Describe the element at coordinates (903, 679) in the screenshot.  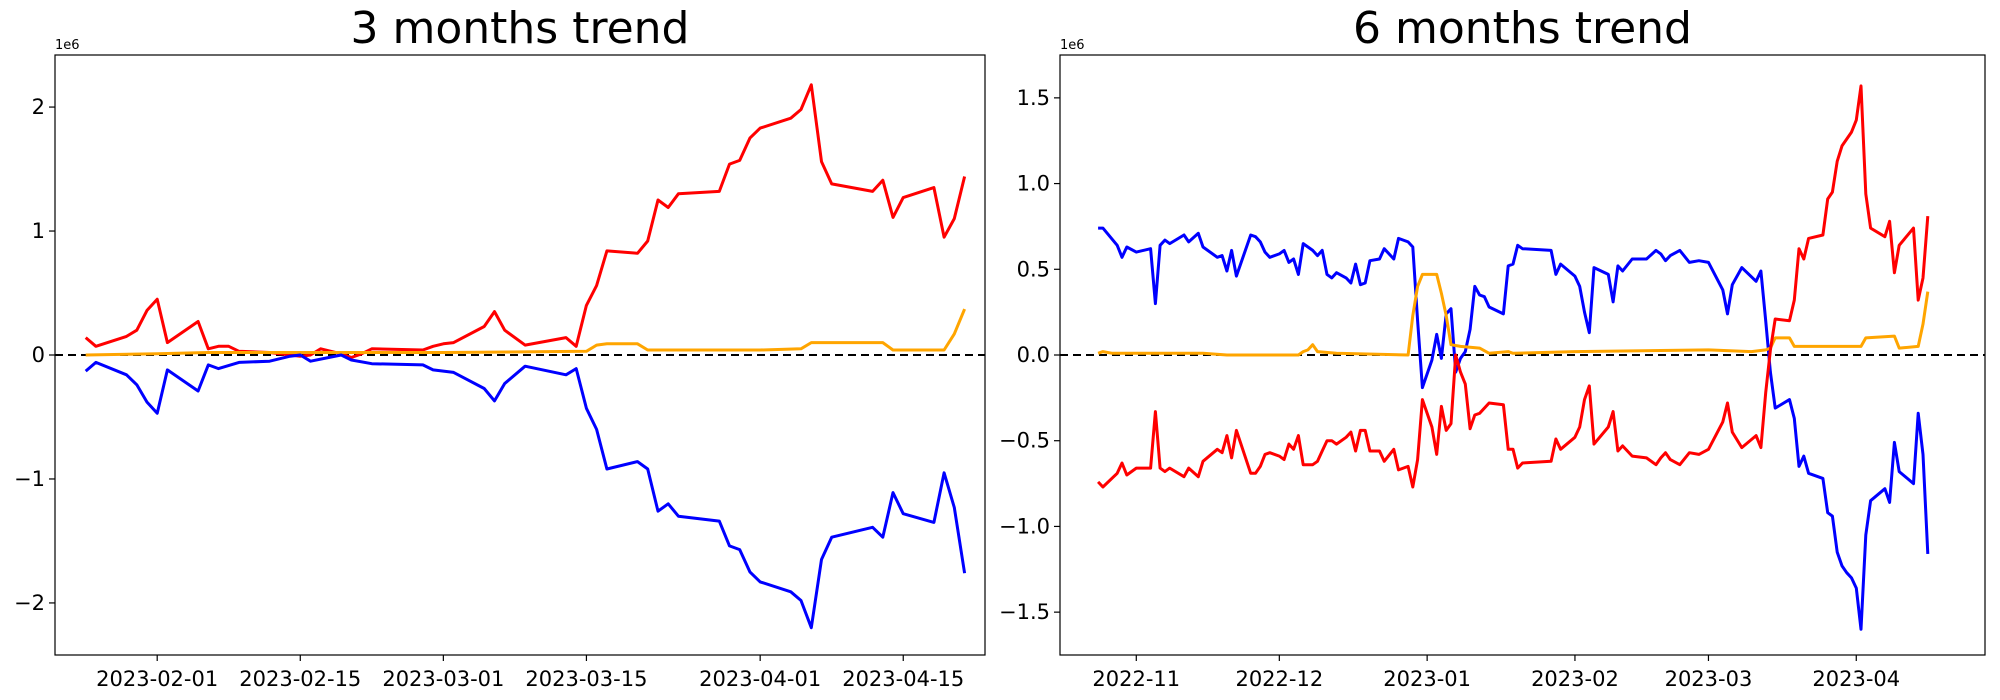
I see `x-tick-label: 2023-04-15` at that location.